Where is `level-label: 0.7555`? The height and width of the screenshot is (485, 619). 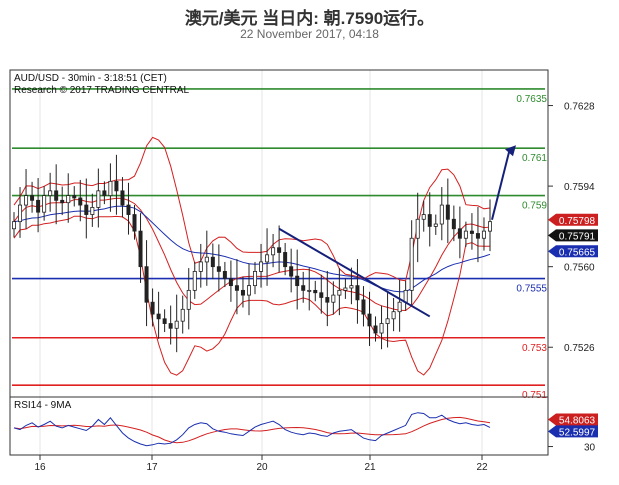 level-label: 0.7555 is located at coordinates (531, 289).